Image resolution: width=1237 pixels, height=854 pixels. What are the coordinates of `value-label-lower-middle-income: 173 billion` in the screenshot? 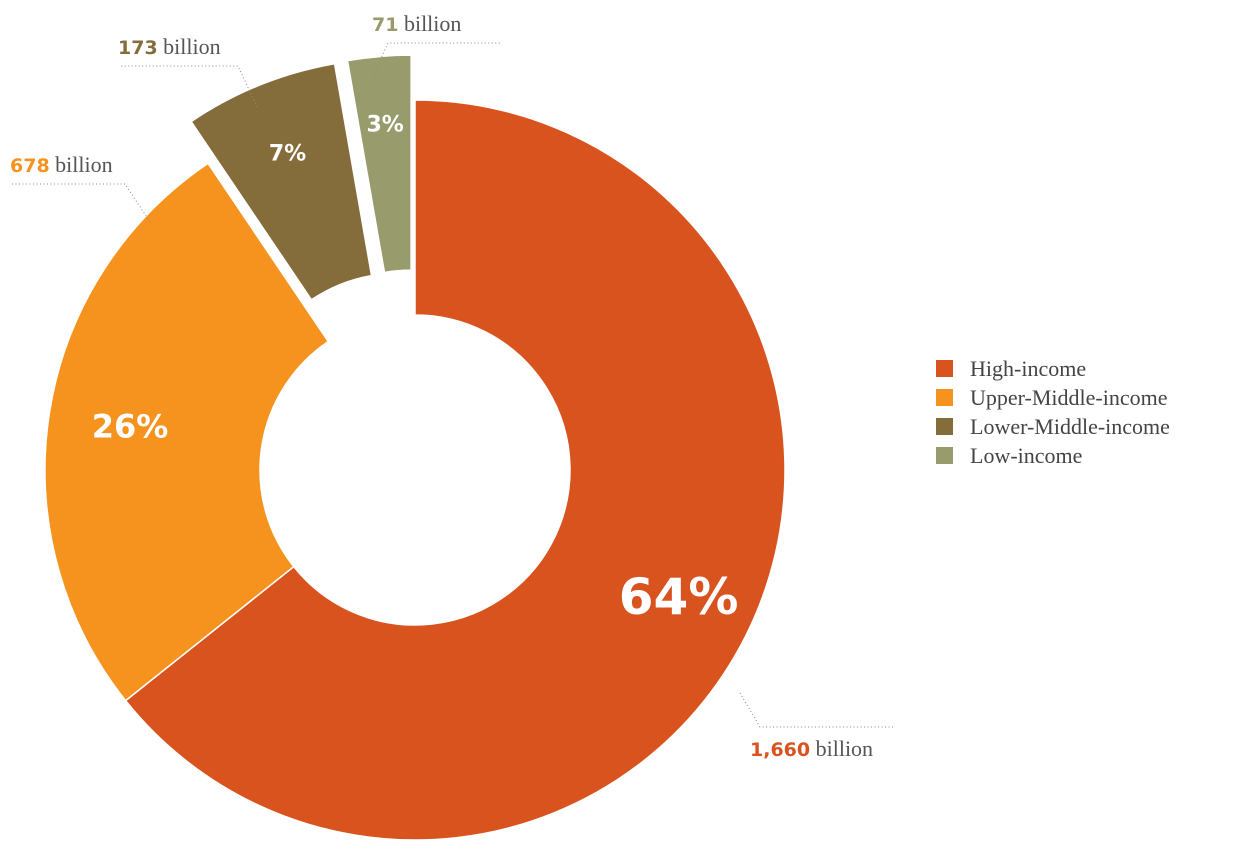 It's located at (169, 46).